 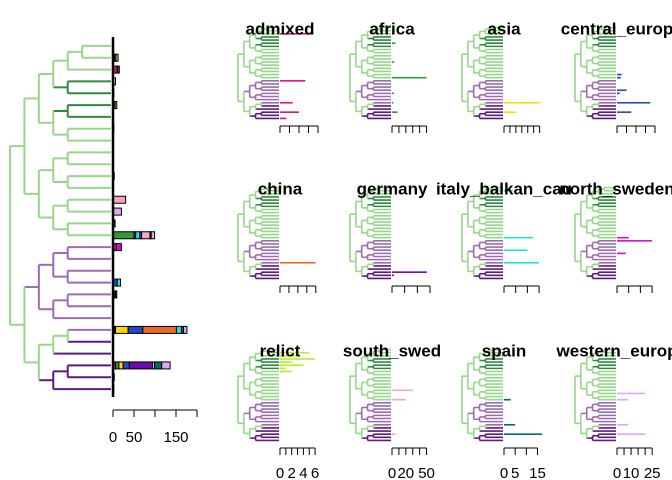 I want to click on panel-title: south_swed, so click(x=392, y=350).